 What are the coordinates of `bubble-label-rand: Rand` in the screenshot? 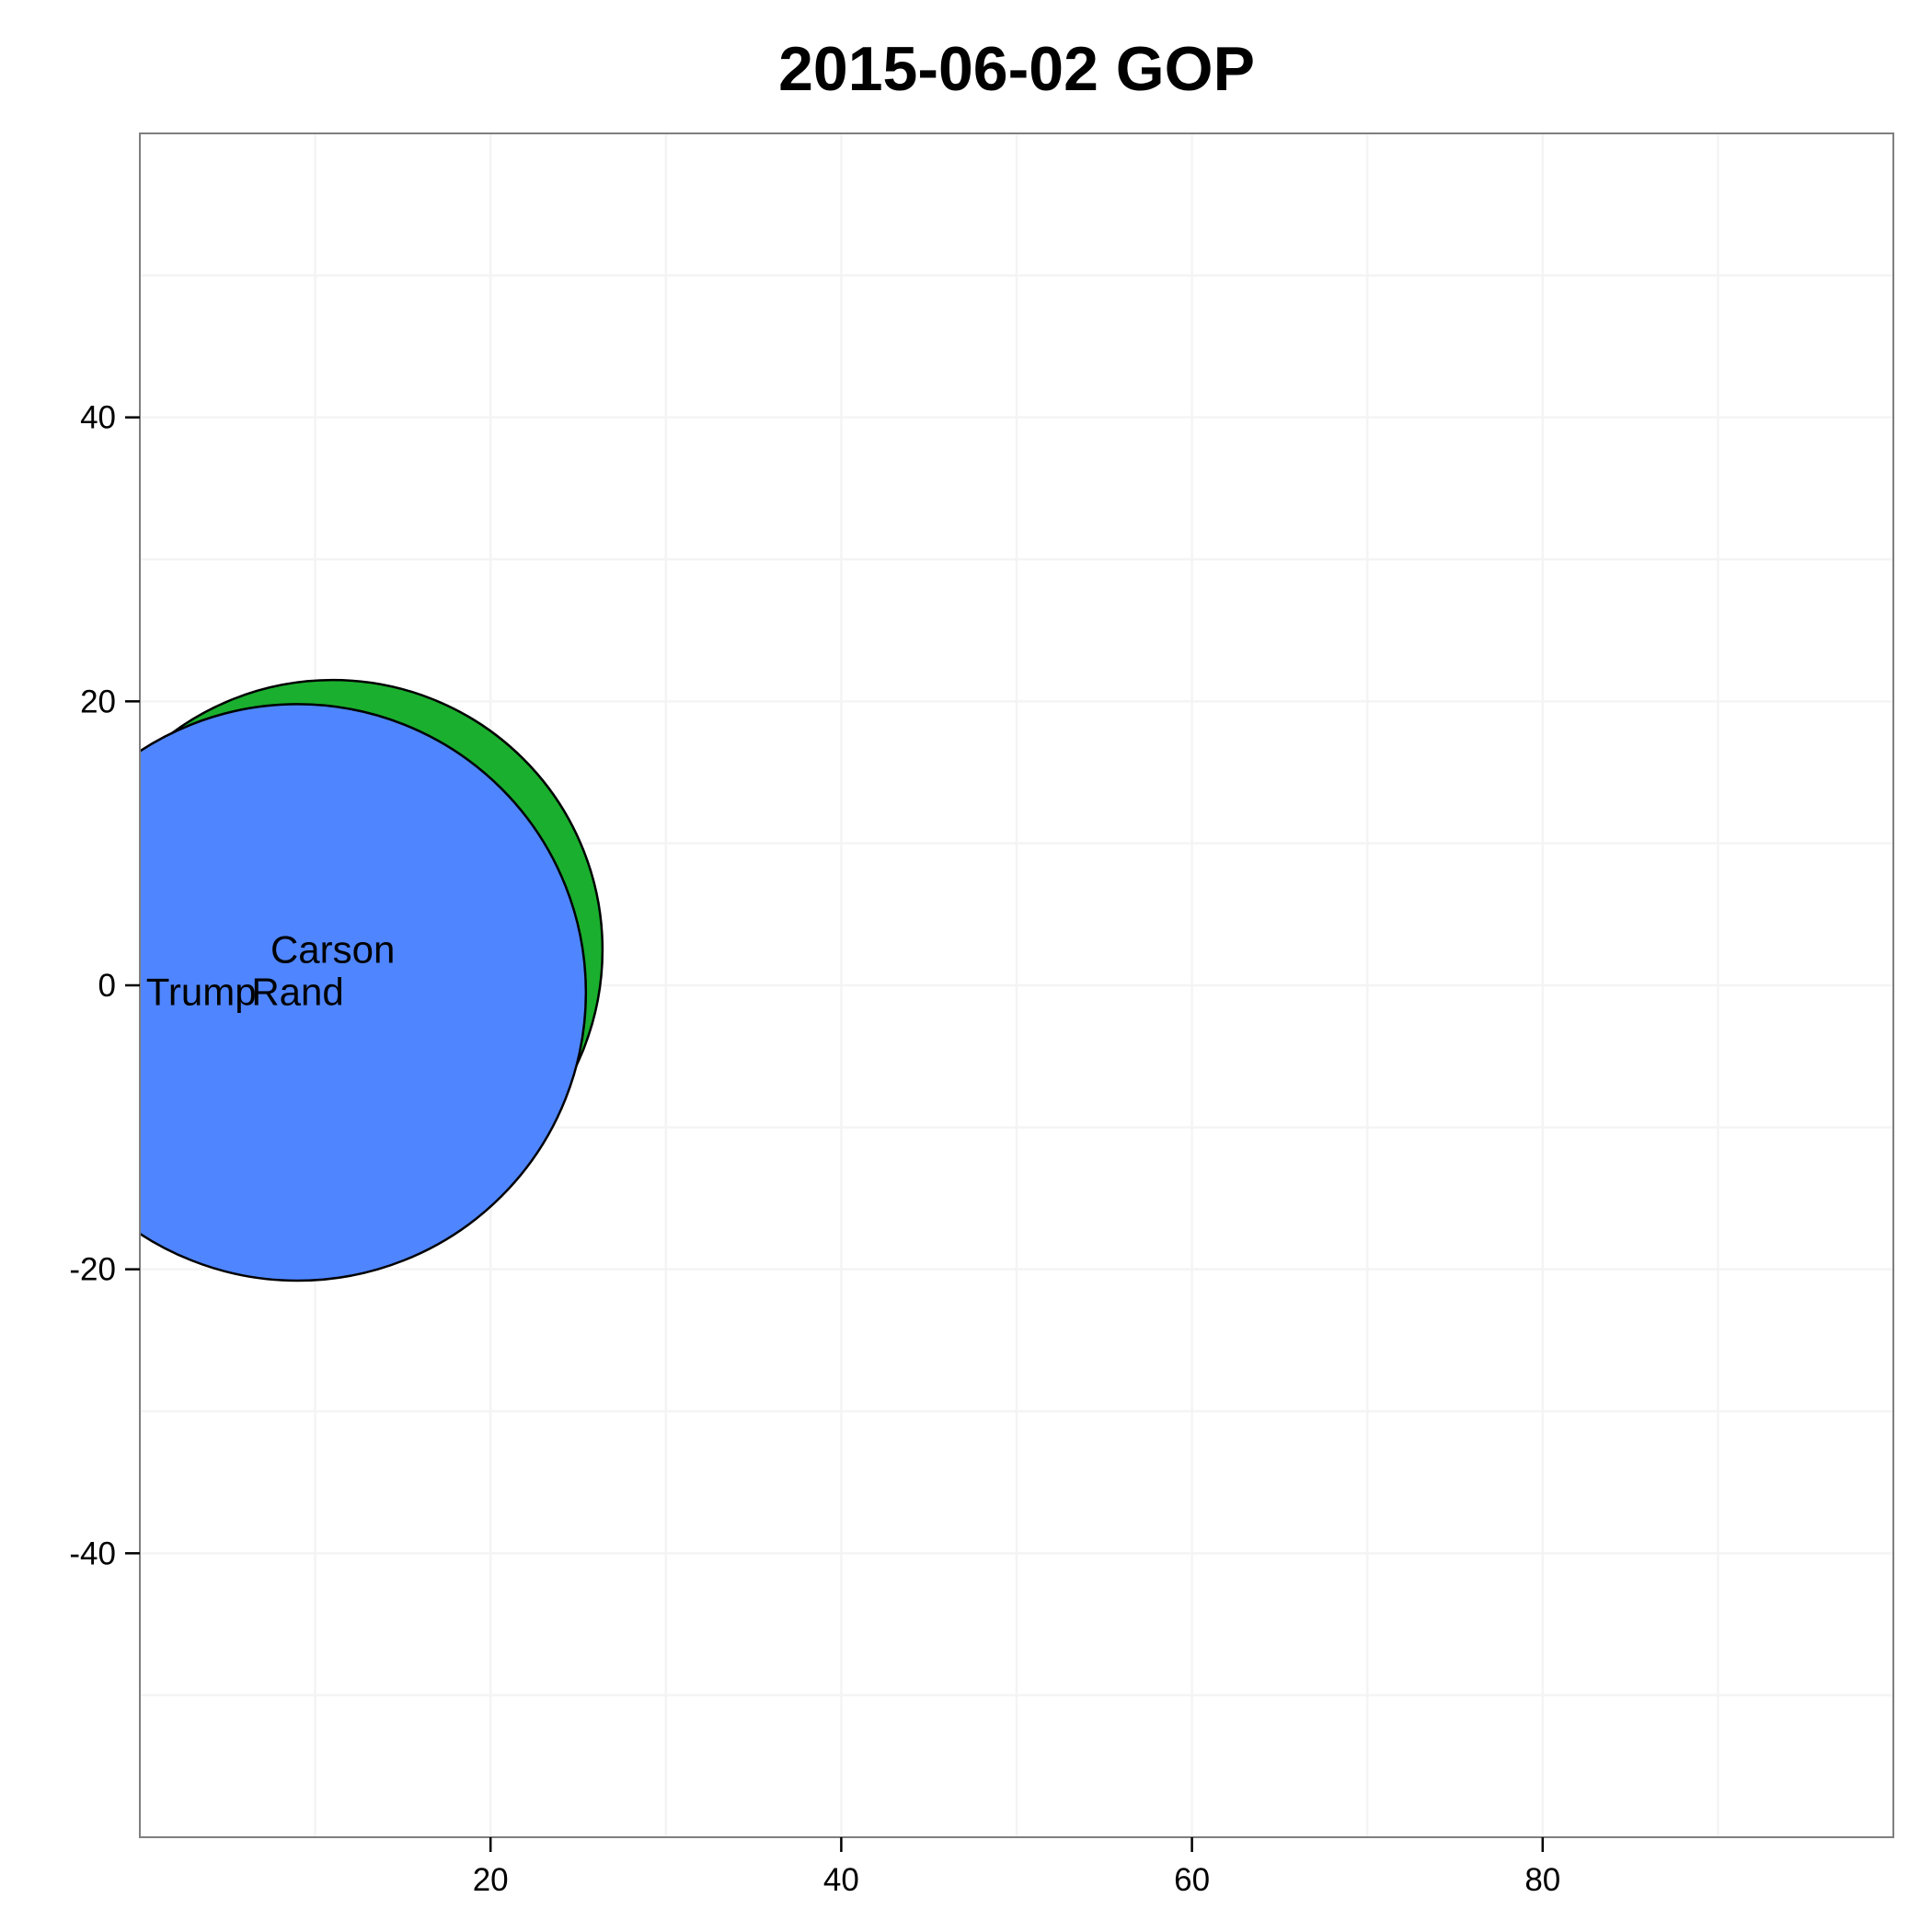 It's located at (297, 993).